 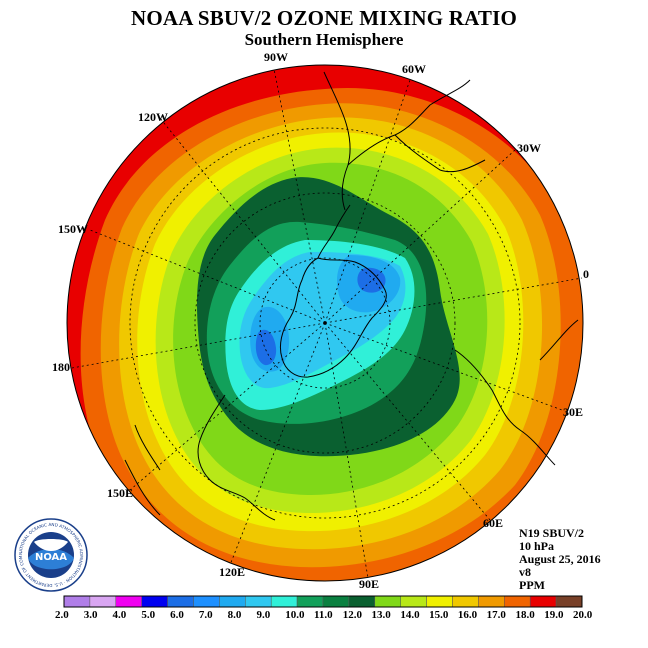 What do you see at coordinates (90, 615) in the screenshot?
I see `colorbar-tick-label: 3.0` at bounding box center [90, 615].